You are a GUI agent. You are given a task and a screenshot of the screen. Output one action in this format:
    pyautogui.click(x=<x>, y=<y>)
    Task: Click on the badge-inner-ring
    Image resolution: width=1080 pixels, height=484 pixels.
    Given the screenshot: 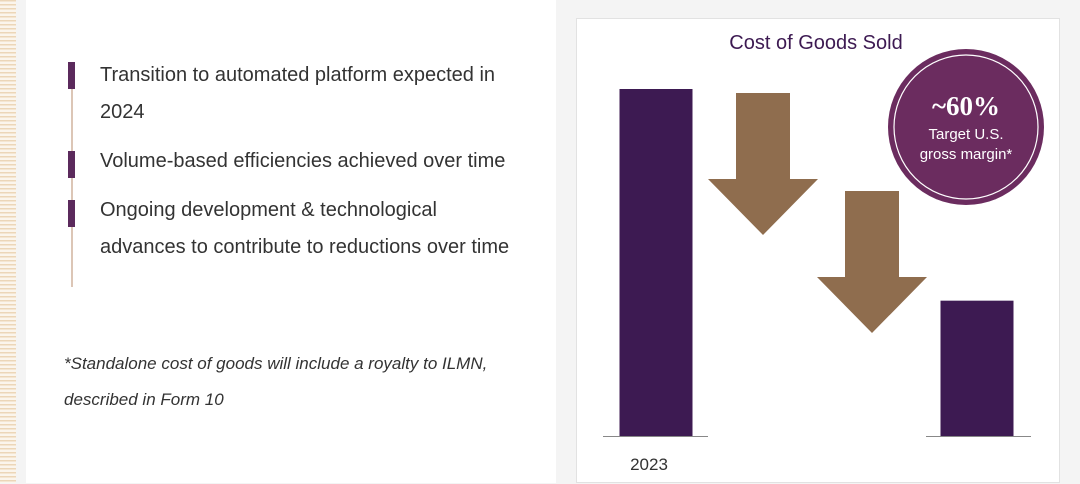 What is the action you would take?
    pyautogui.click(x=966, y=127)
    